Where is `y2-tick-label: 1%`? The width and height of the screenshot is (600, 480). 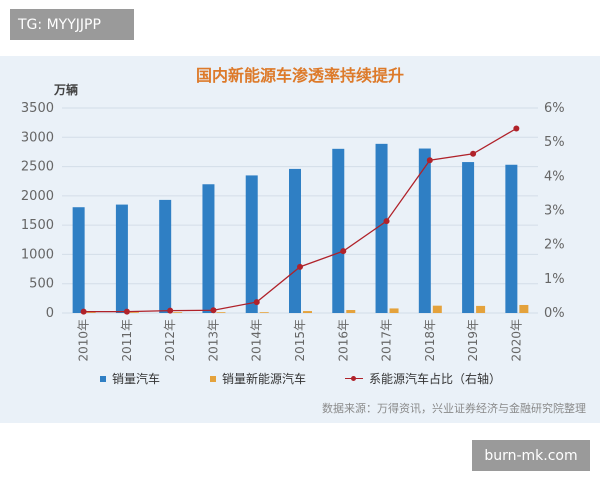
y2-tick-label: 1% is located at coordinates (554, 279).